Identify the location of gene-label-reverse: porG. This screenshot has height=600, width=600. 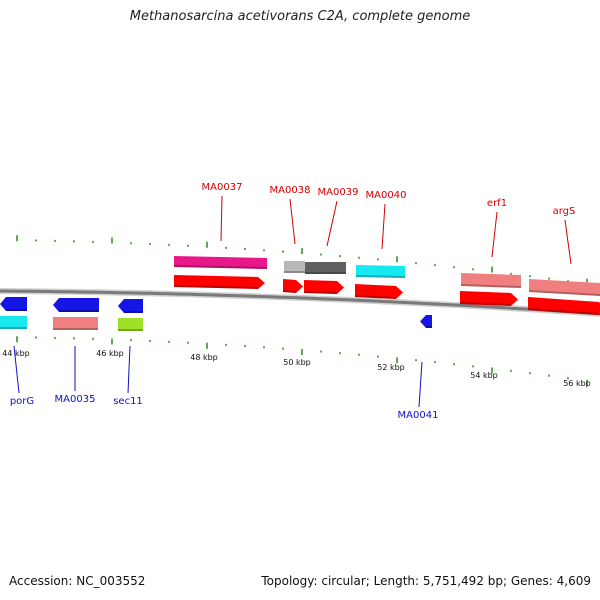
(22, 401).